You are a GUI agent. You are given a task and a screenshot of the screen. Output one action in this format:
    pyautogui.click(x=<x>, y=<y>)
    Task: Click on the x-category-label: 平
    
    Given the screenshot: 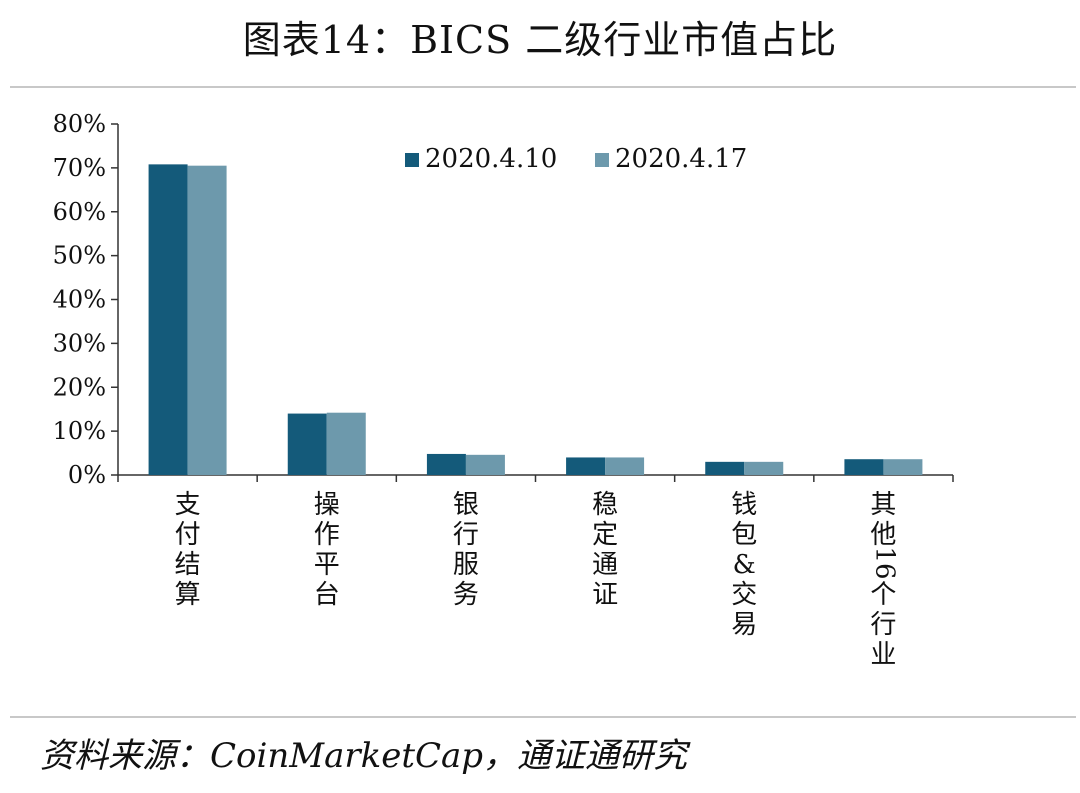 What is the action you would take?
    pyautogui.click(x=327, y=565)
    